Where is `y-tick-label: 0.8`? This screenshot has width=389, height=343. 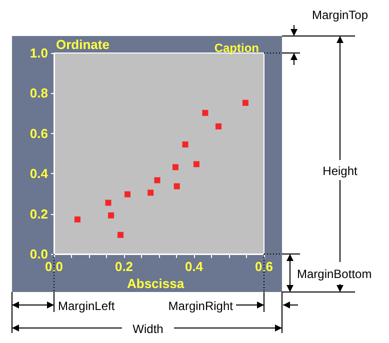
y-tick-label: 0.8 is located at coordinates (39, 93).